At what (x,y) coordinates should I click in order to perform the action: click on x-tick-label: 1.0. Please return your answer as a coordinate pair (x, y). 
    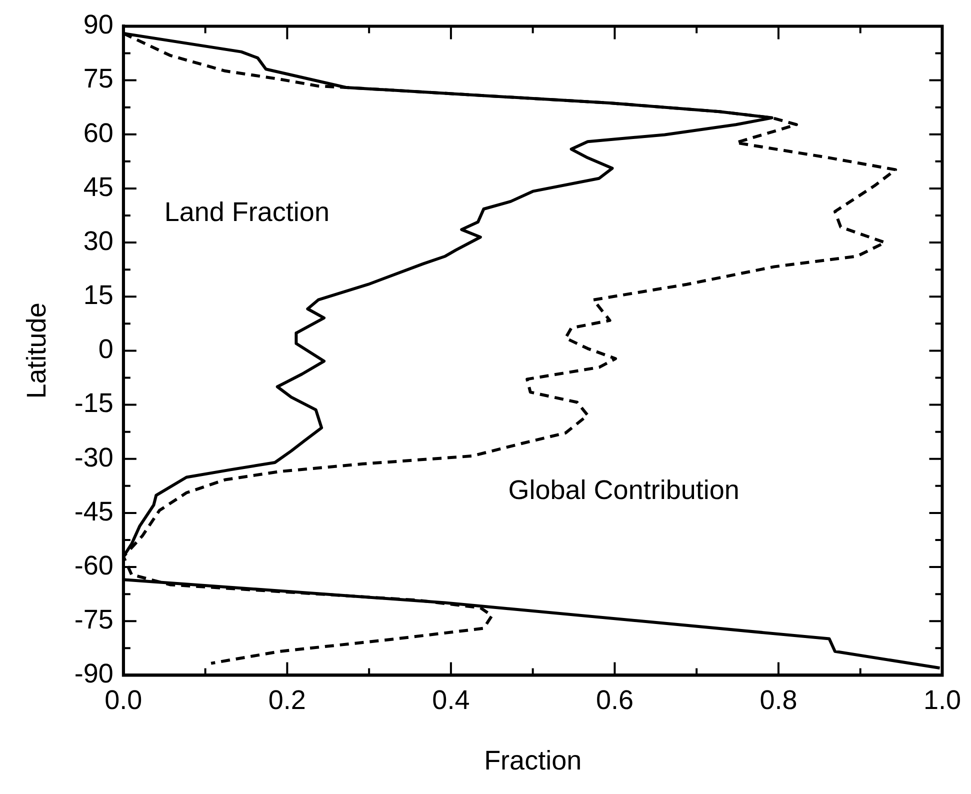
    Looking at the image, I should click on (942, 699).